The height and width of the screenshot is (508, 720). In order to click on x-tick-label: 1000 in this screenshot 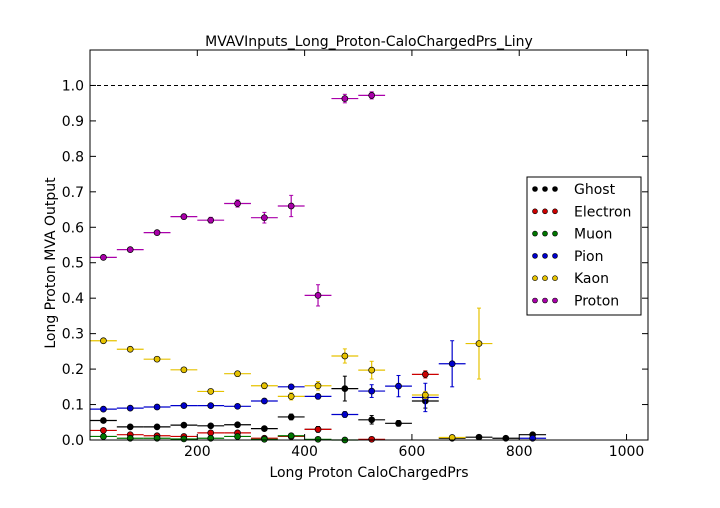, I will do `click(627, 452)`.